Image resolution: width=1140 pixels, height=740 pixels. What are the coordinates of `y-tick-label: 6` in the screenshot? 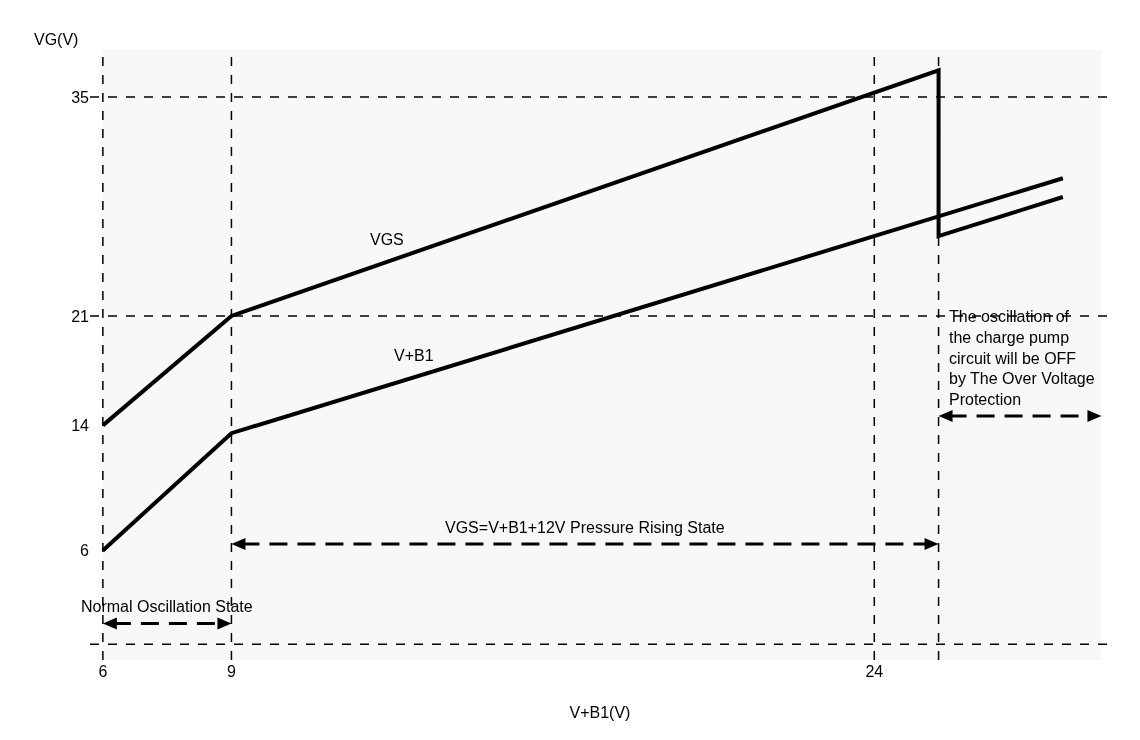 It's located at (85, 551).